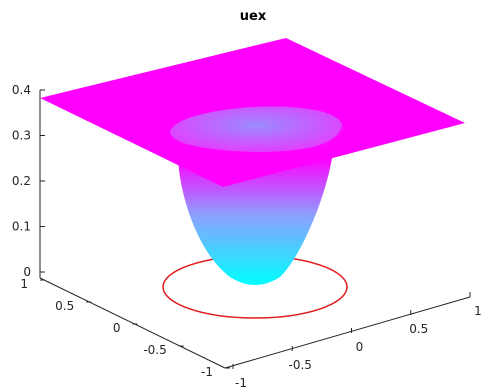  Describe the element at coordinates (21, 136) in the screenshot. I see `z-tick-label: 0.3` at that location.